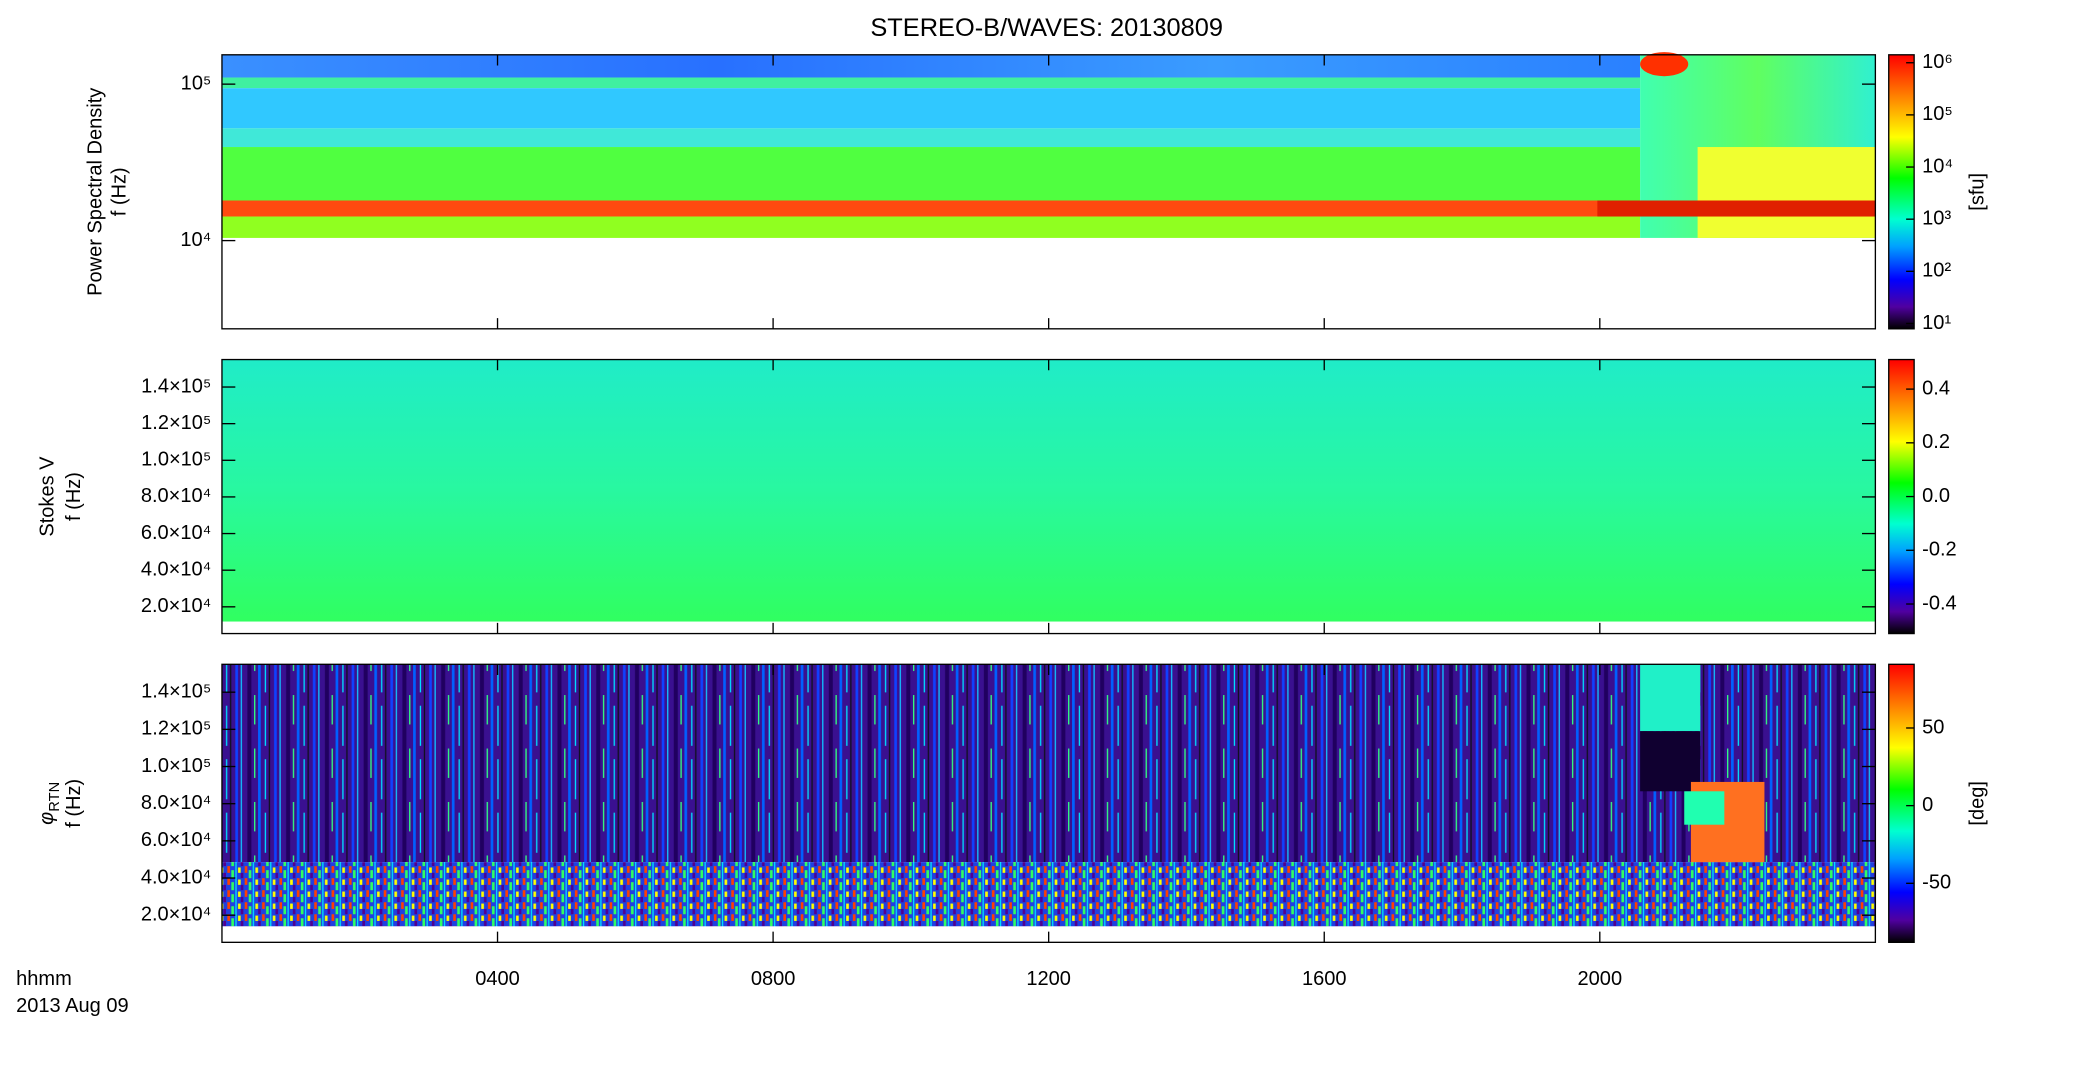  What do you see at coordinates (1933, 727) in the screenshot?
I see `colorbar-tick-label: 50` at bounding box center [1933, 727].